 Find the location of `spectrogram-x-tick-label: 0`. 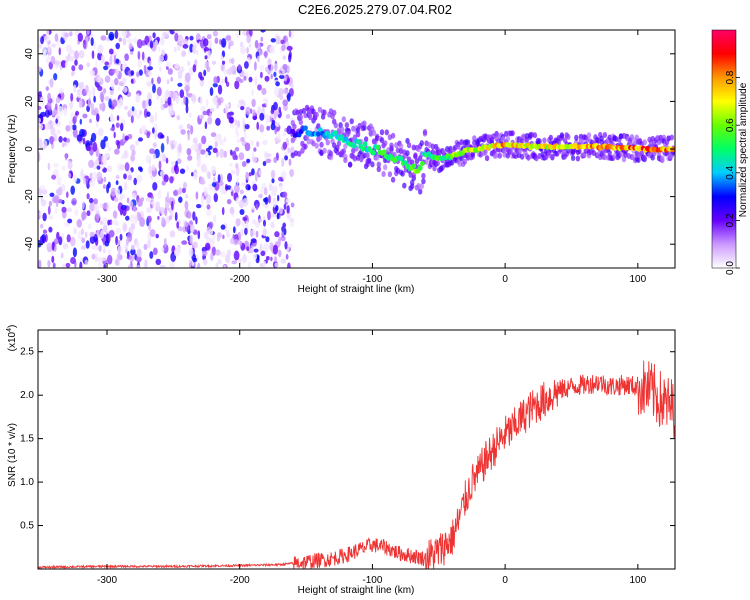

spectrogram-x-tick-label: 0 is located at coordinates (505, 279).